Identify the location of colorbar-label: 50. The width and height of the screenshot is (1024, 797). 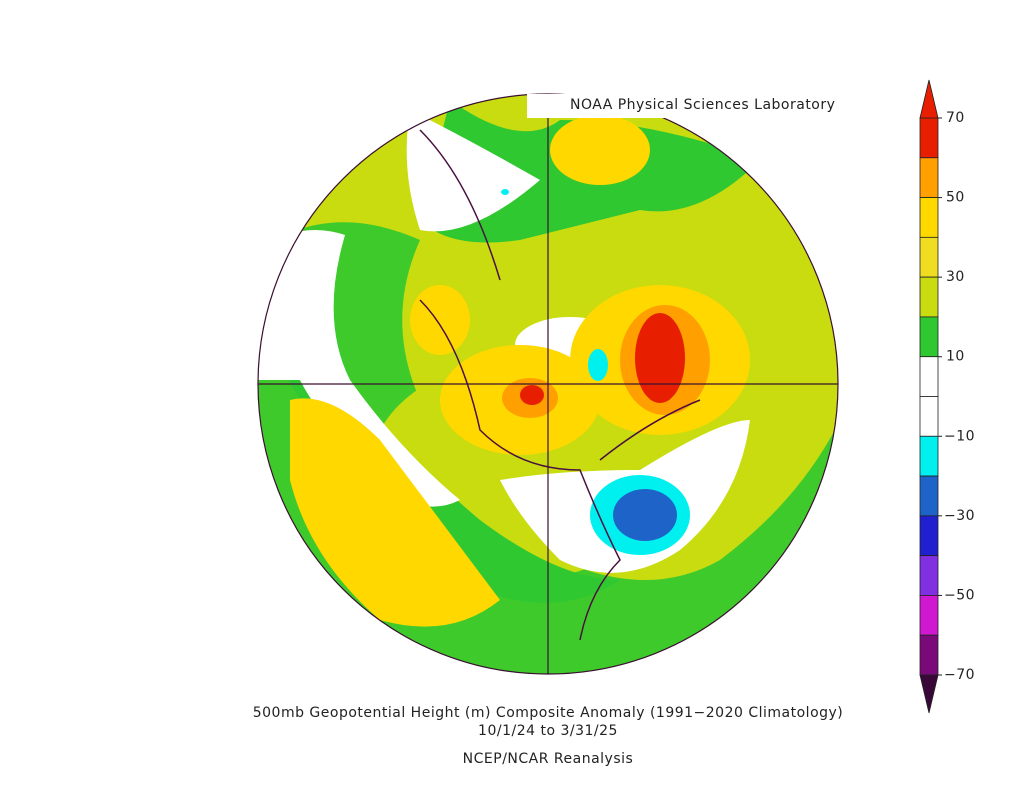
(955, 198).